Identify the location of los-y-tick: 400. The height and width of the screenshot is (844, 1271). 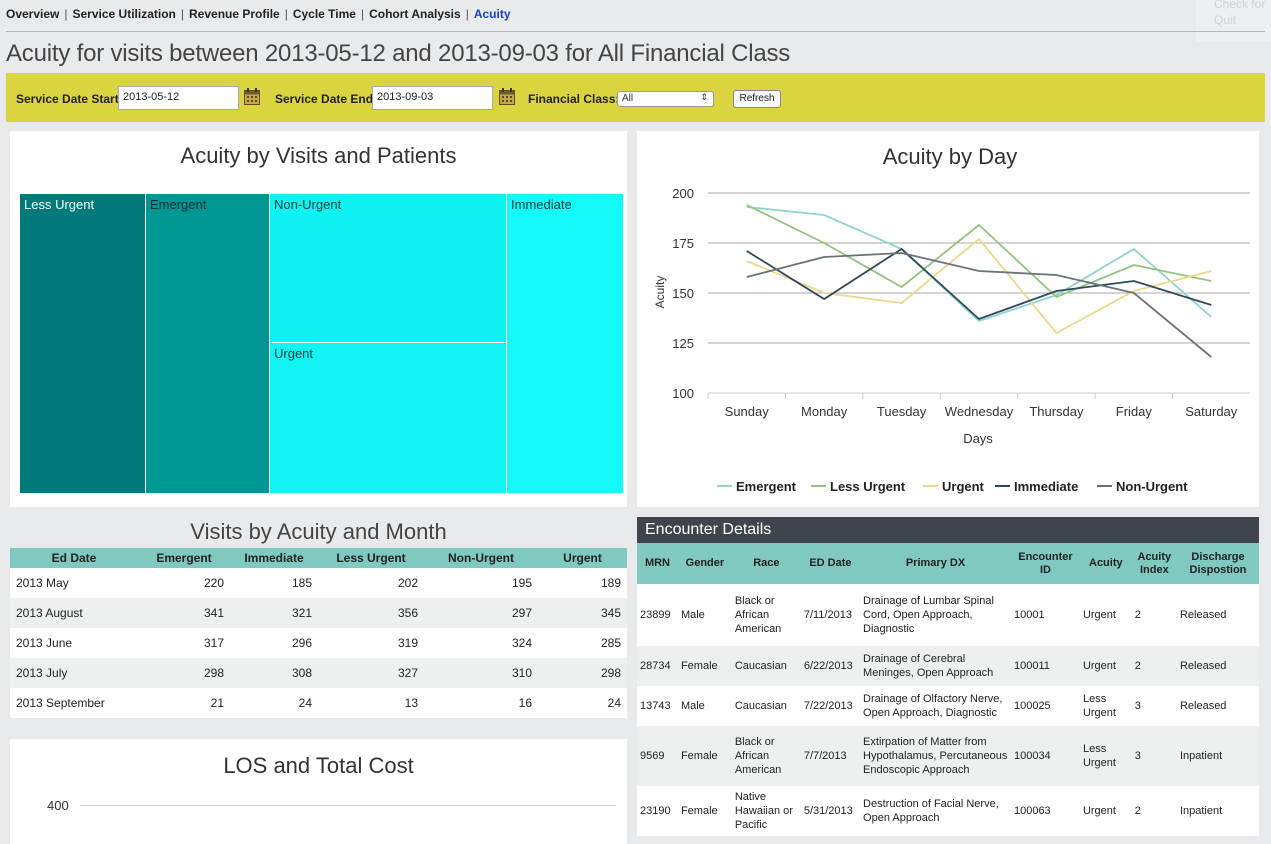
(58, 805).